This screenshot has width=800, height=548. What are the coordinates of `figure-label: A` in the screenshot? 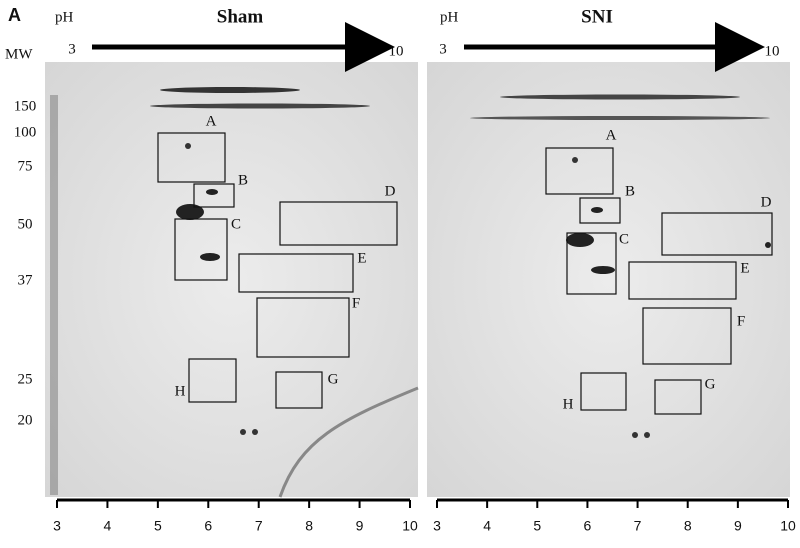 It's located at (14, 15).